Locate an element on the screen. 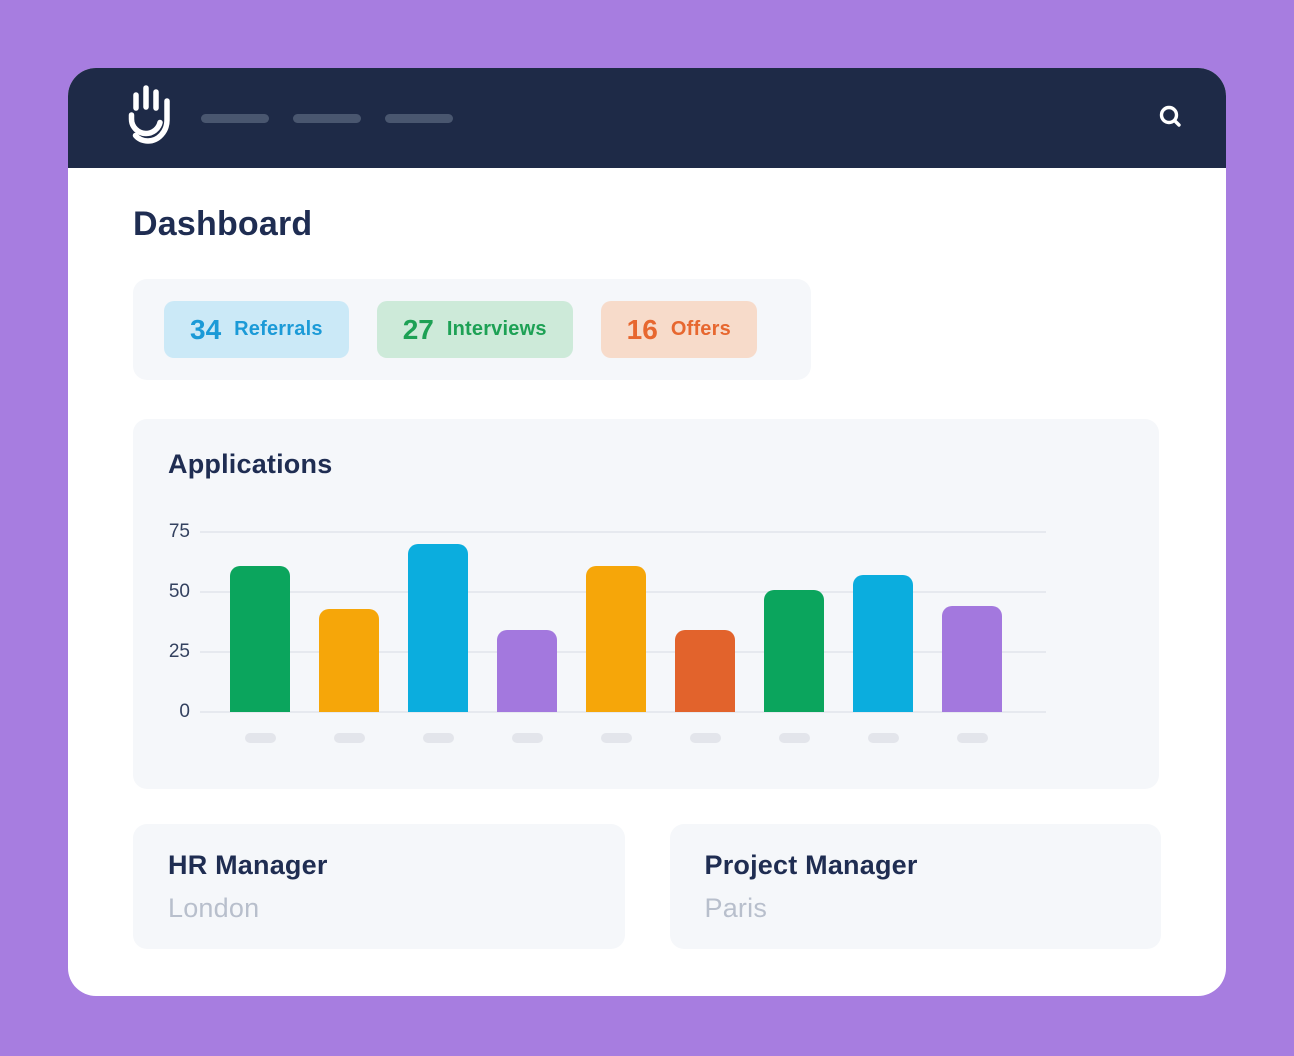  stat-value: 27 is located at coordinates (418, 329).